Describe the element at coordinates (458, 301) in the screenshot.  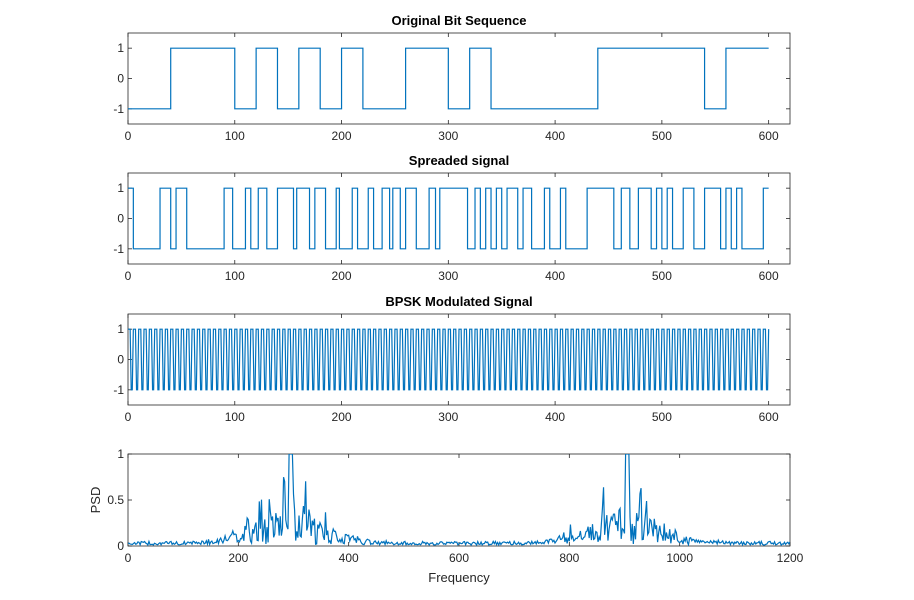
I see `subplot-title: BPSK Modulated Signal` at that location.